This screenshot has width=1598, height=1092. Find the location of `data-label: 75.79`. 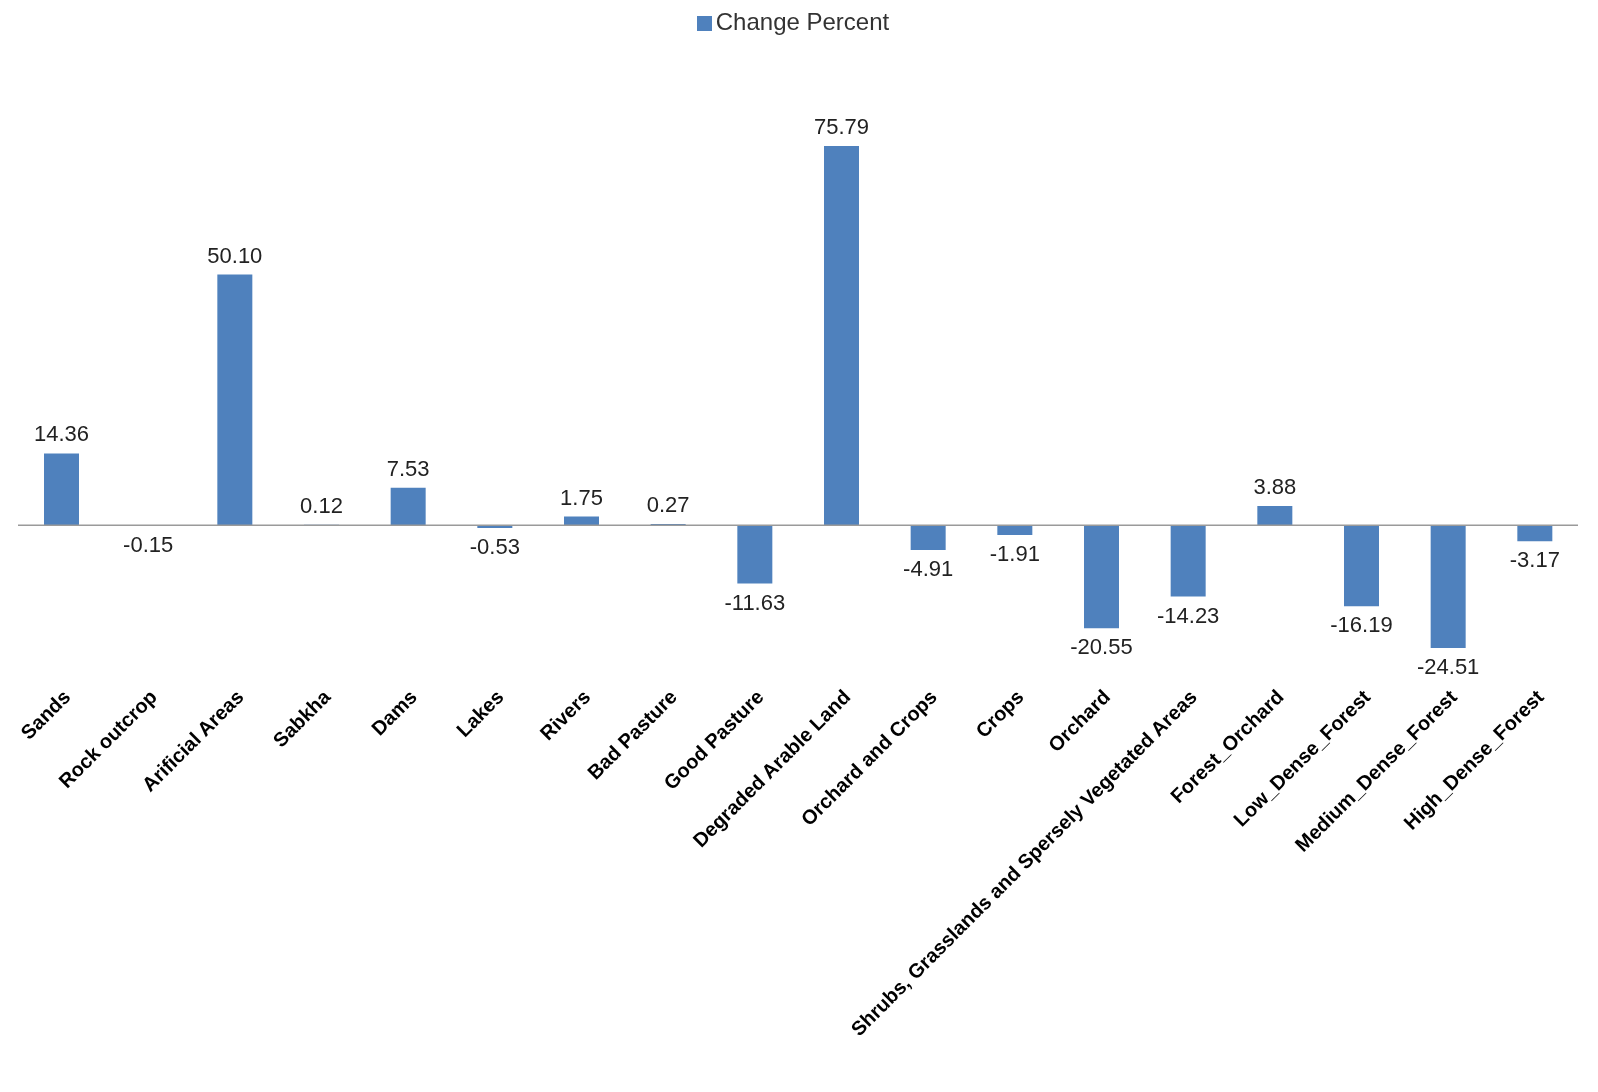

data-label: 75.79 is located at coordinates (841, 126).